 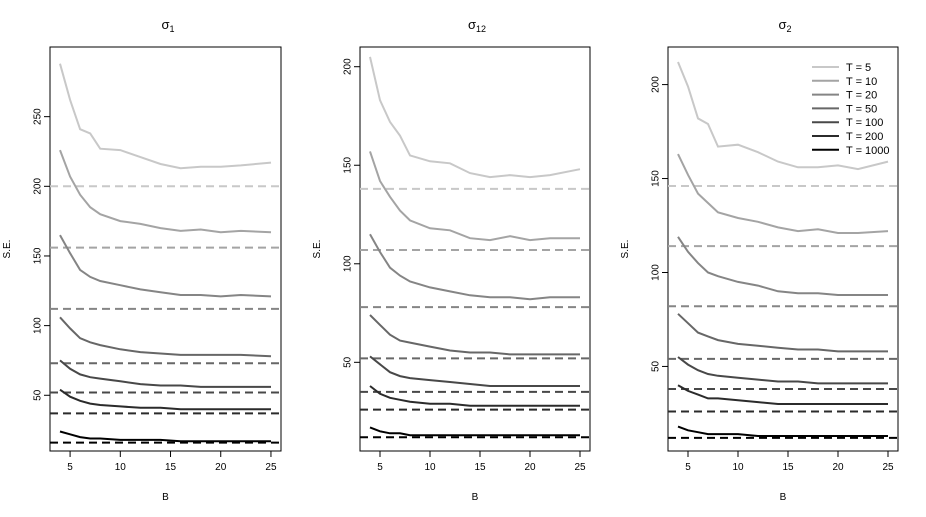 I want to click on panel-title: σ2, so click(x=784, y=25).